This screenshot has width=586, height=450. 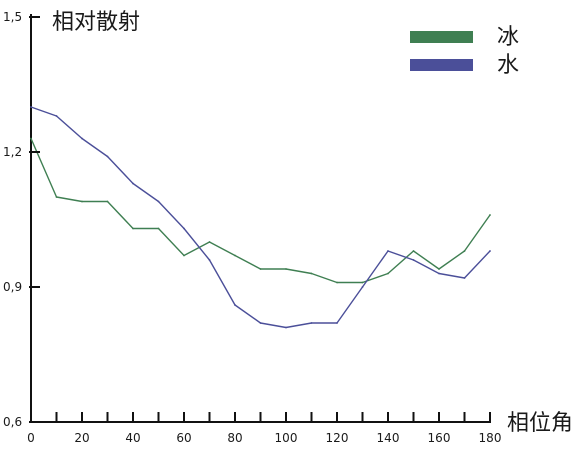 What do you see at coordinates (388, 438) in the screenshot?
I see `x-tick-label: 140` at bounding box center [388, 438].